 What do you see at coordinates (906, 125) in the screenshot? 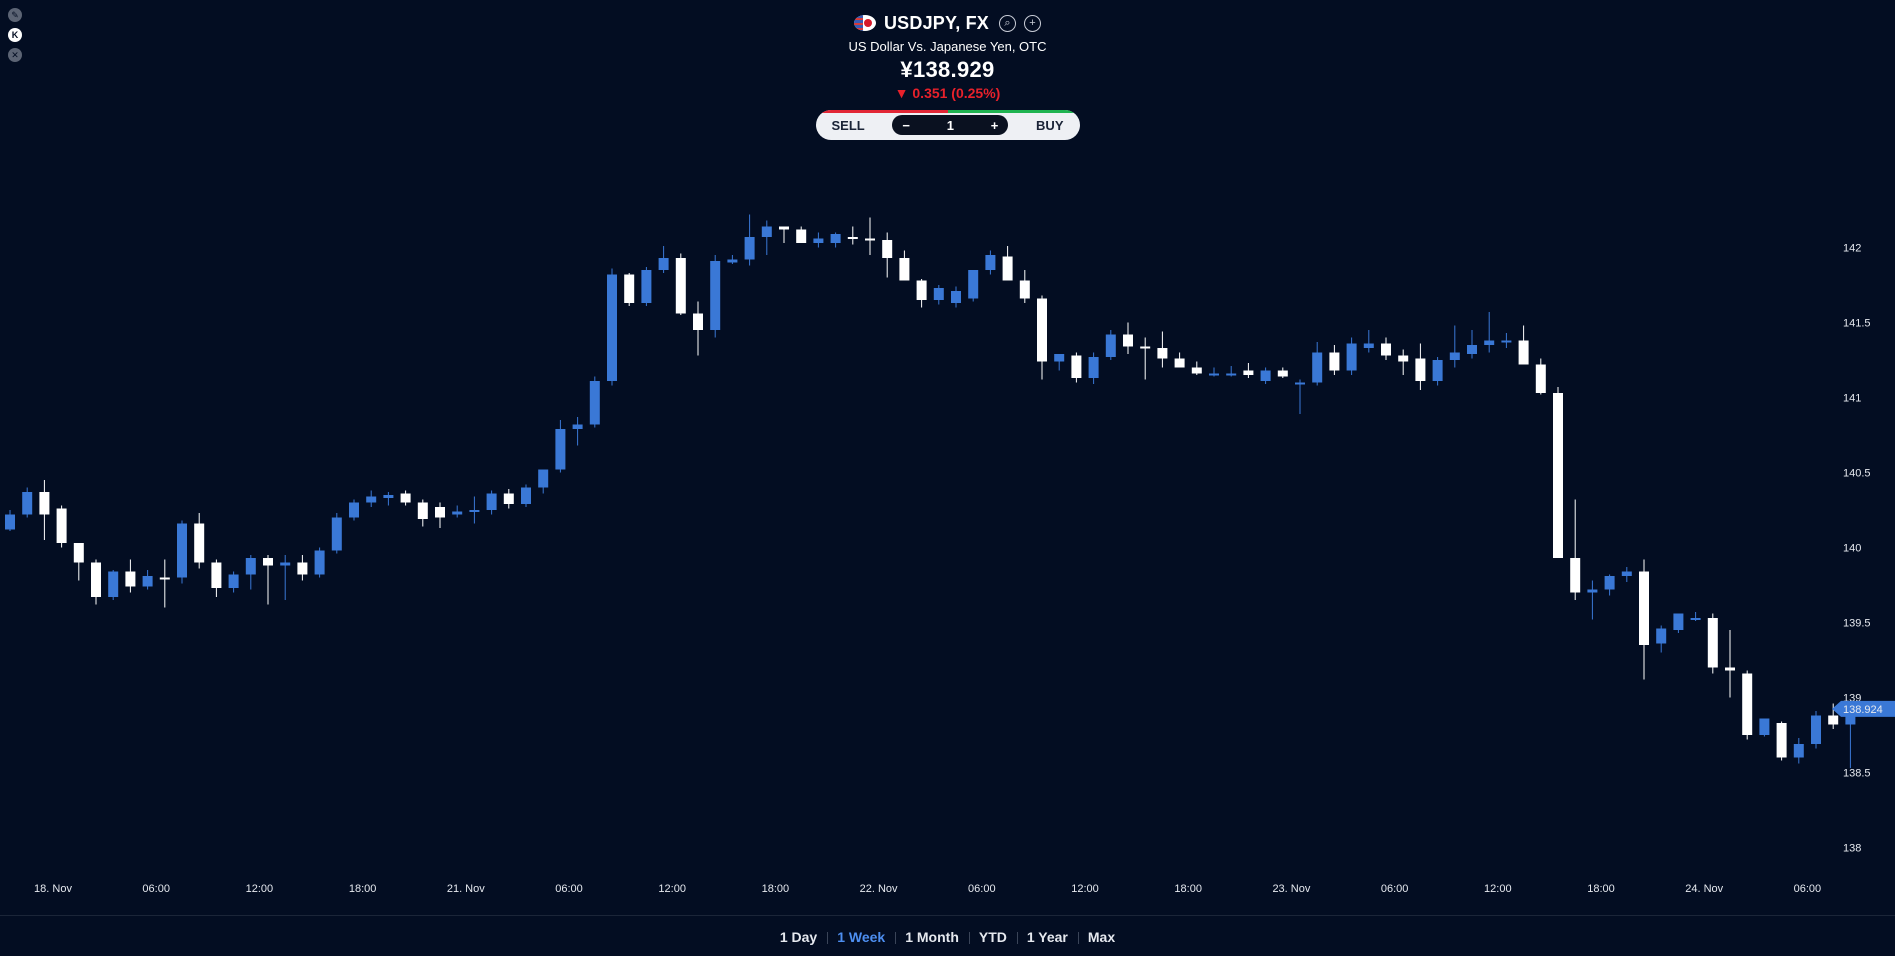
I see `decrement-button: −` at bounding box center [906, 125].